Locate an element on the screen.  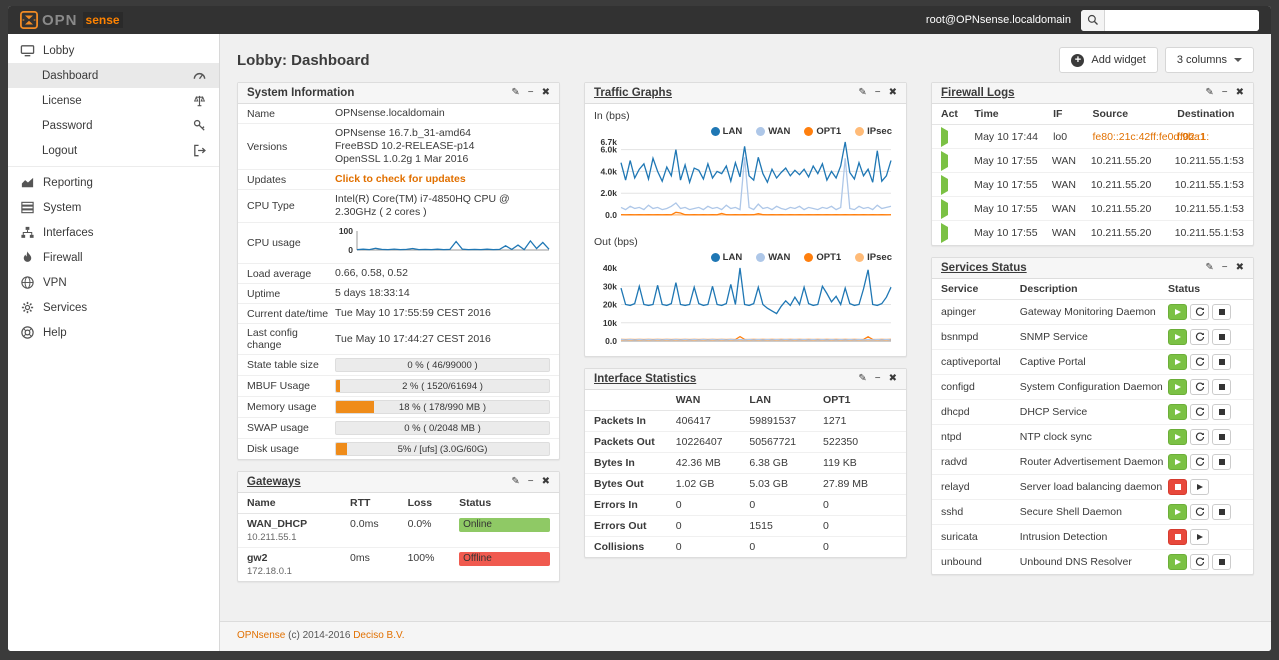
table-row: State table size 0 % ( 46/99000 ) is located at coordinates (398, 365).